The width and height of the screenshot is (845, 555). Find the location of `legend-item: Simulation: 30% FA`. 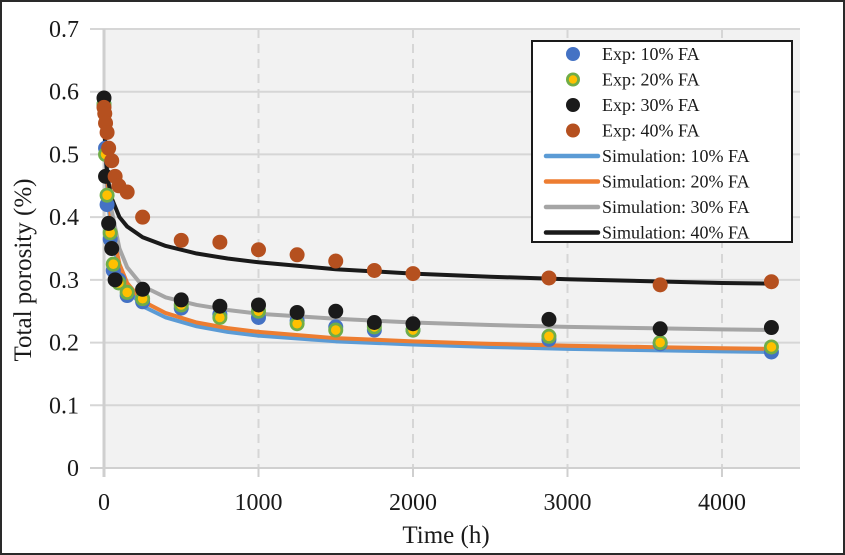

legend-item: Simulation: 30% FA is located at coordinates (646, 207).